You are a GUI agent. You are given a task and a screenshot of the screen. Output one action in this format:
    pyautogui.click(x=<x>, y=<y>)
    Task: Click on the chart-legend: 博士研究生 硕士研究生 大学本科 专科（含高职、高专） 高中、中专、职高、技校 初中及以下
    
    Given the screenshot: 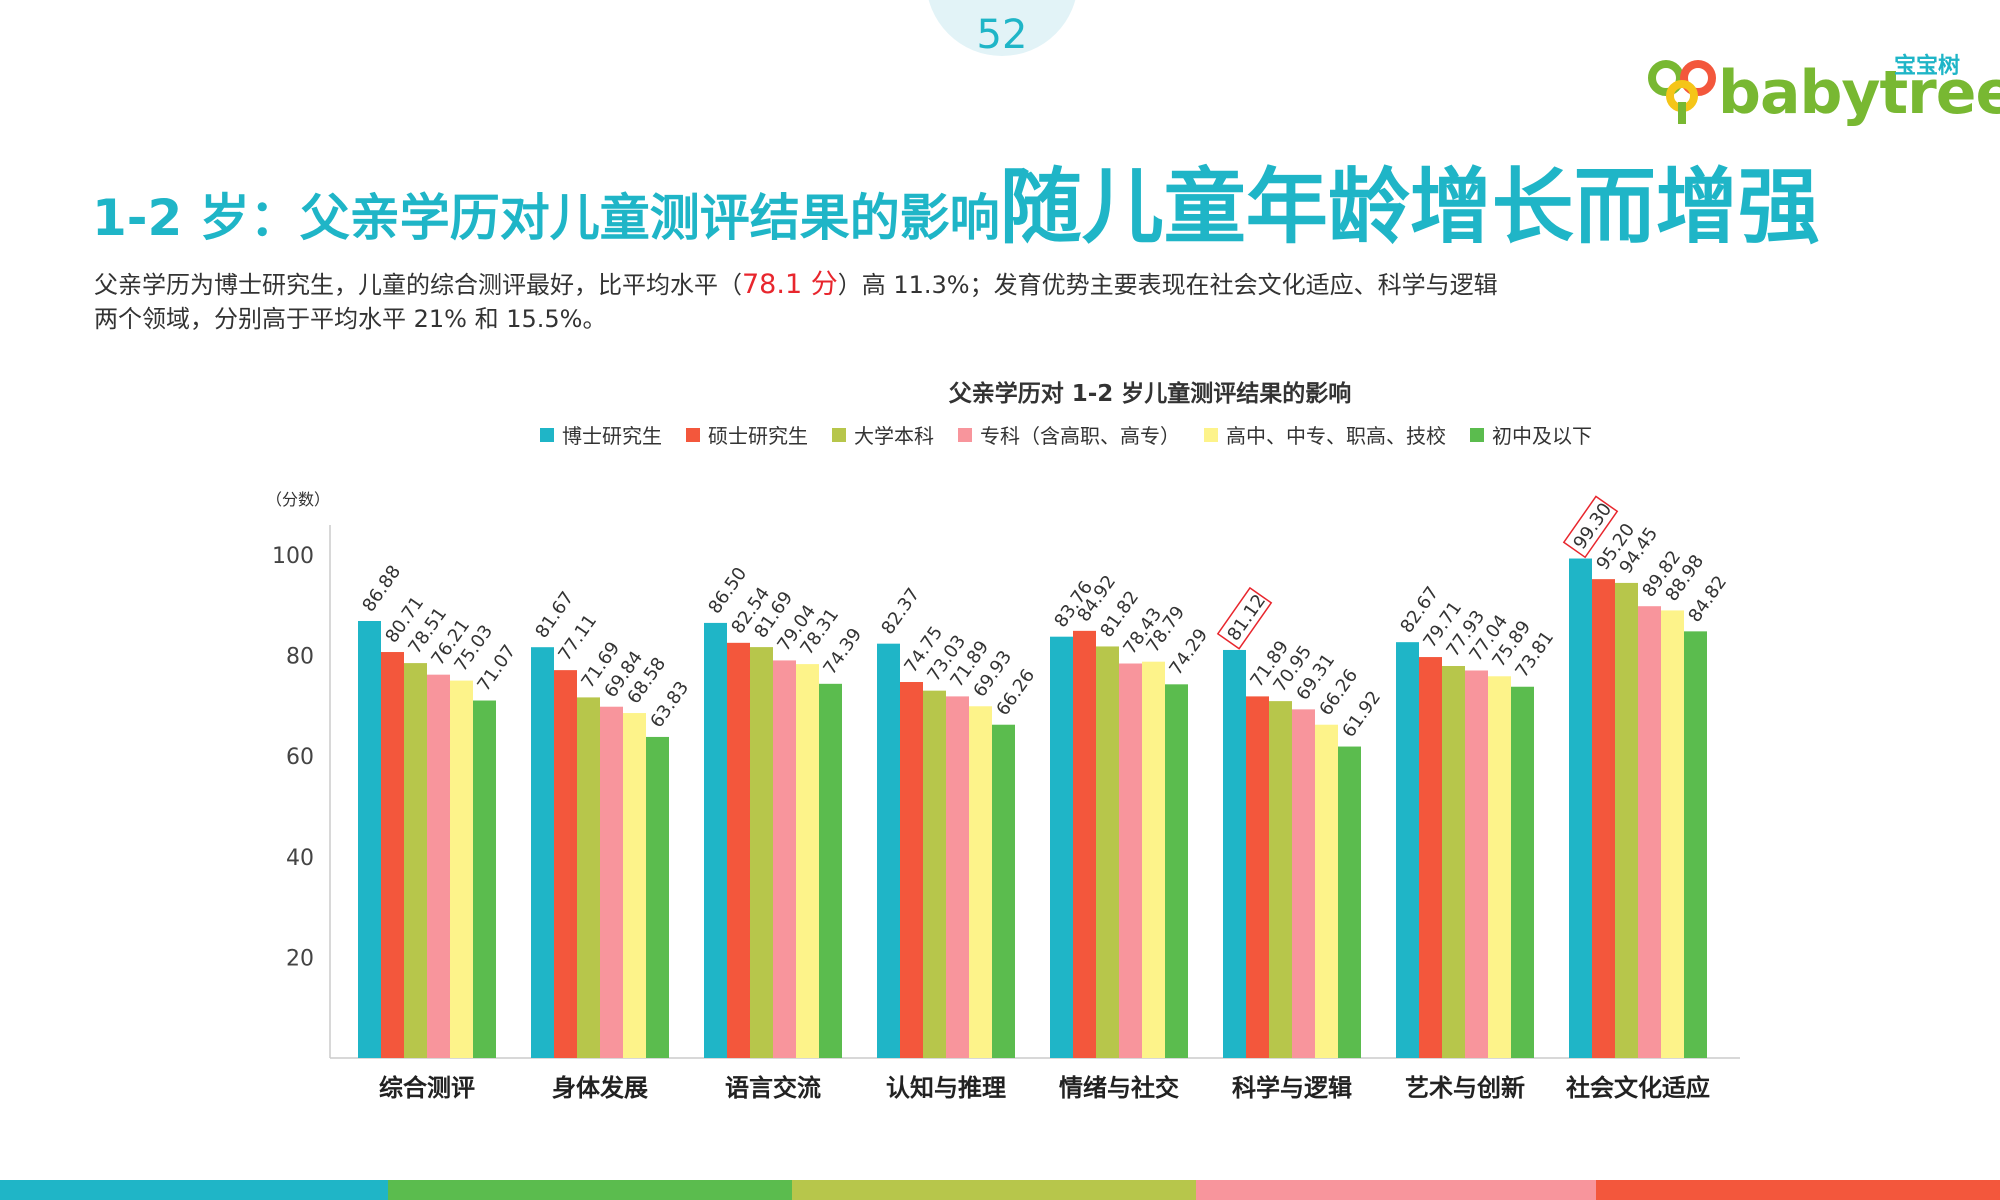 What is the action you would take?
    pyautogui.click(x=1066, y=434)
    